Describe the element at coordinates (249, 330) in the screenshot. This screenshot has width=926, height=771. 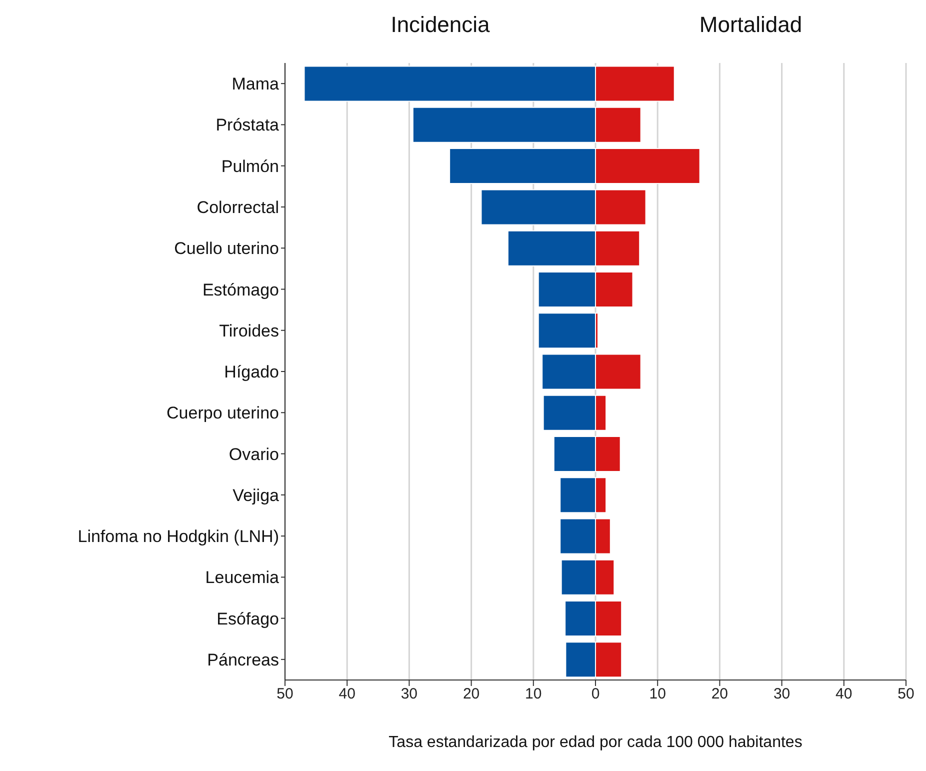
I see `y-tick-label: Tiroides` at that location.